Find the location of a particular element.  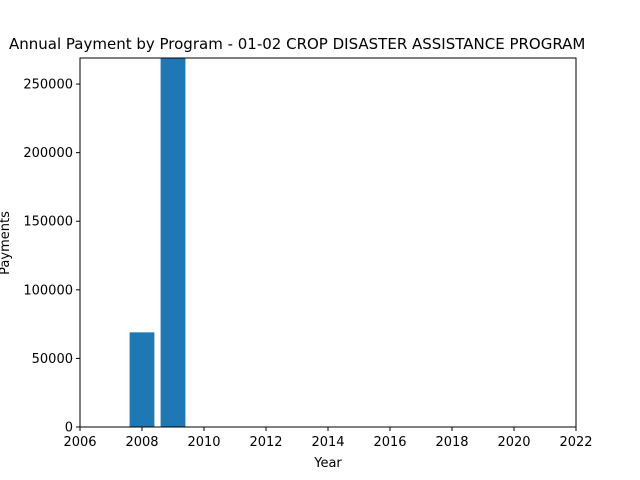

y-tick-label: 100000 is located at coordinates (48, 290).